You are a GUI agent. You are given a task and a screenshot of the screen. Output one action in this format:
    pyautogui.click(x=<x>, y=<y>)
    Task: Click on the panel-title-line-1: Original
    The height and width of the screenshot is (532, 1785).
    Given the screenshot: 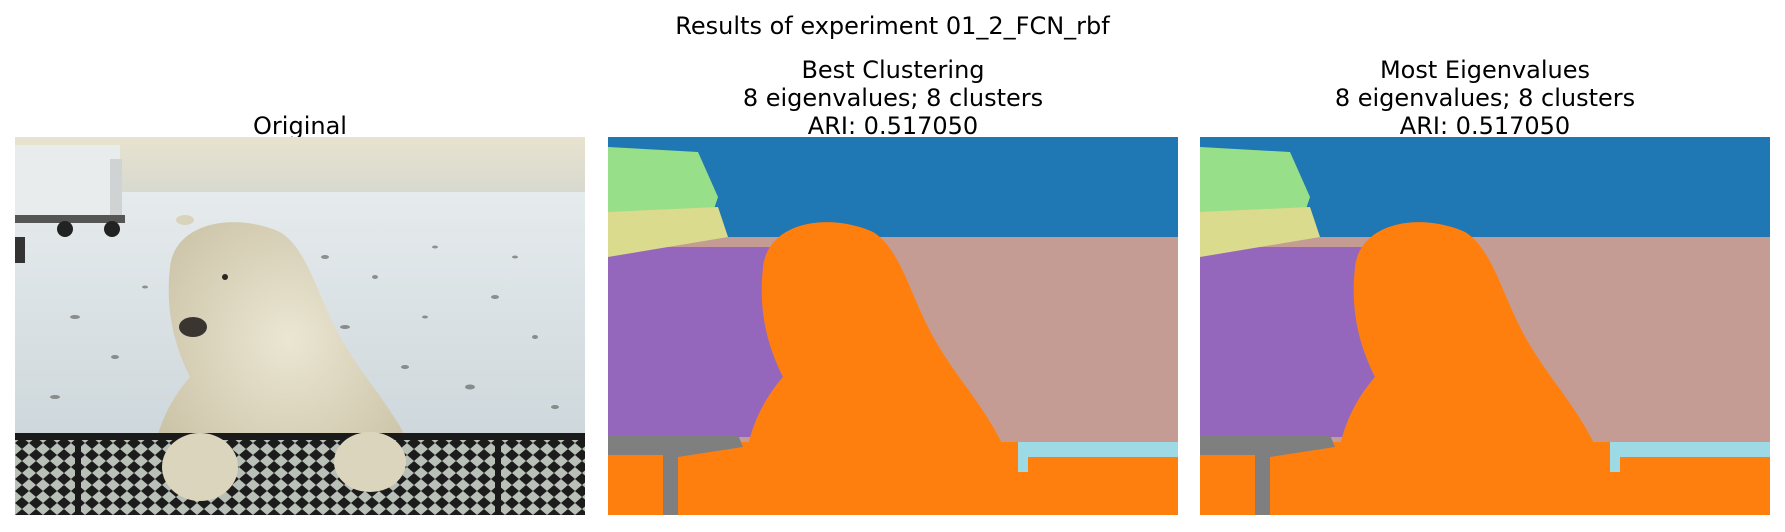 What is the action you would take?
    pyautogui.click(x=300, y=126)
    